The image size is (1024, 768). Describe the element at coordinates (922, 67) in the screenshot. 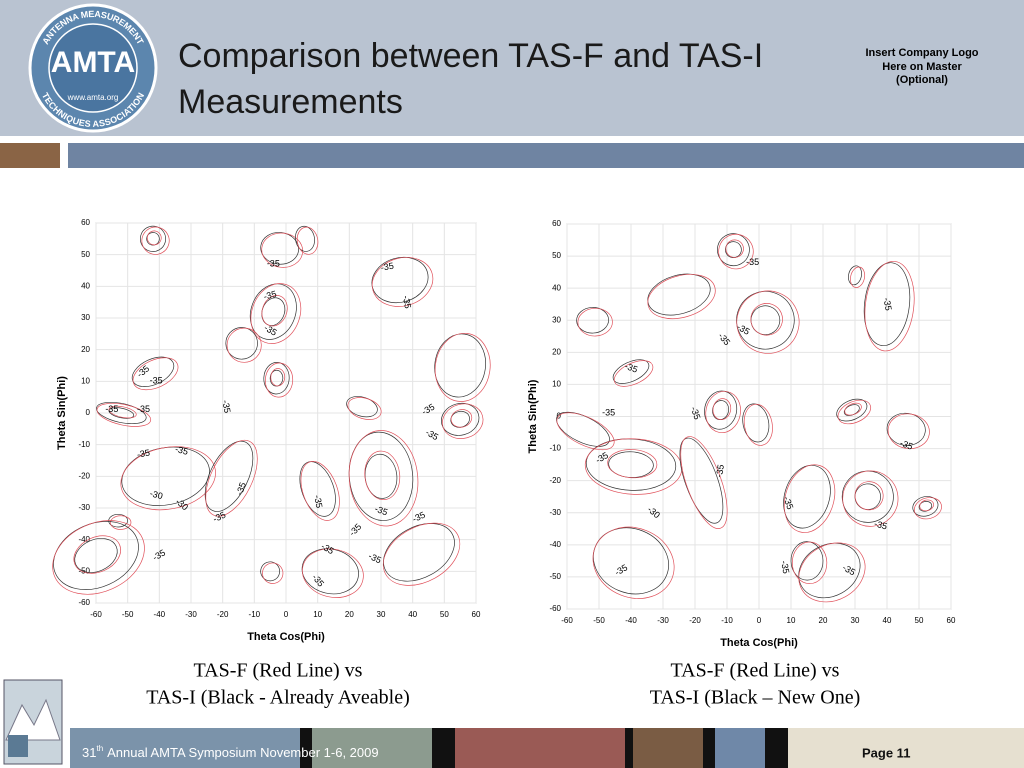

I see `logo-note: Here on Master` at that location.